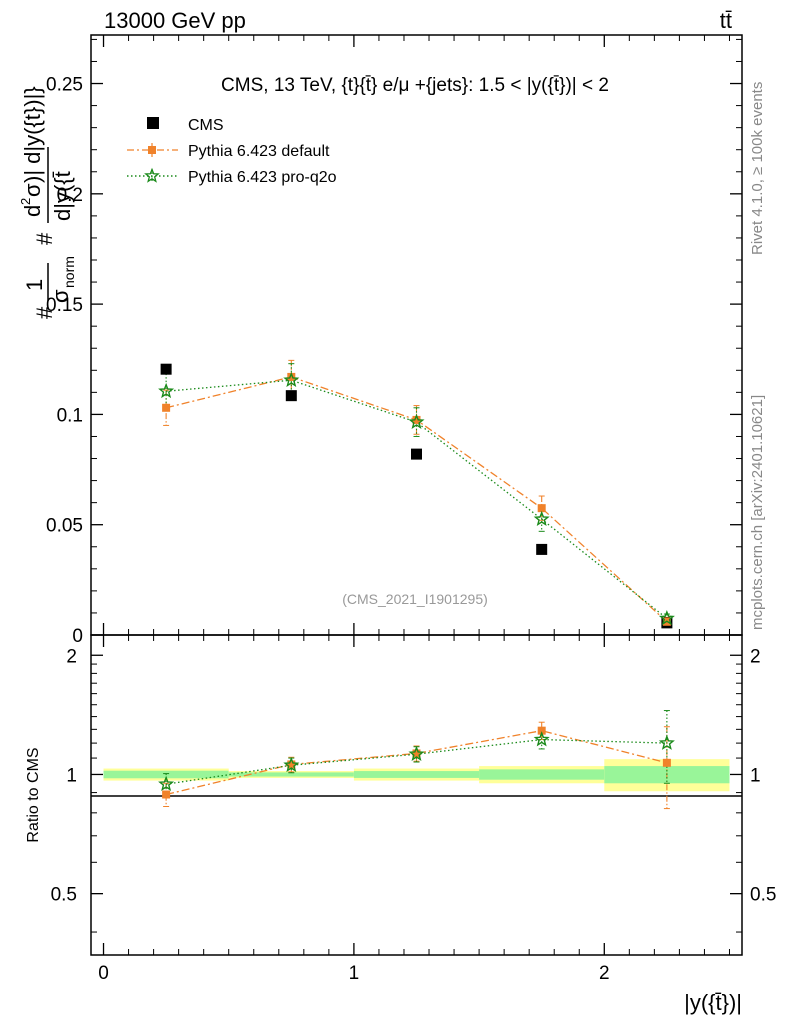  I want to click on main-y-tick-label: 0.2, so click(70, 195).